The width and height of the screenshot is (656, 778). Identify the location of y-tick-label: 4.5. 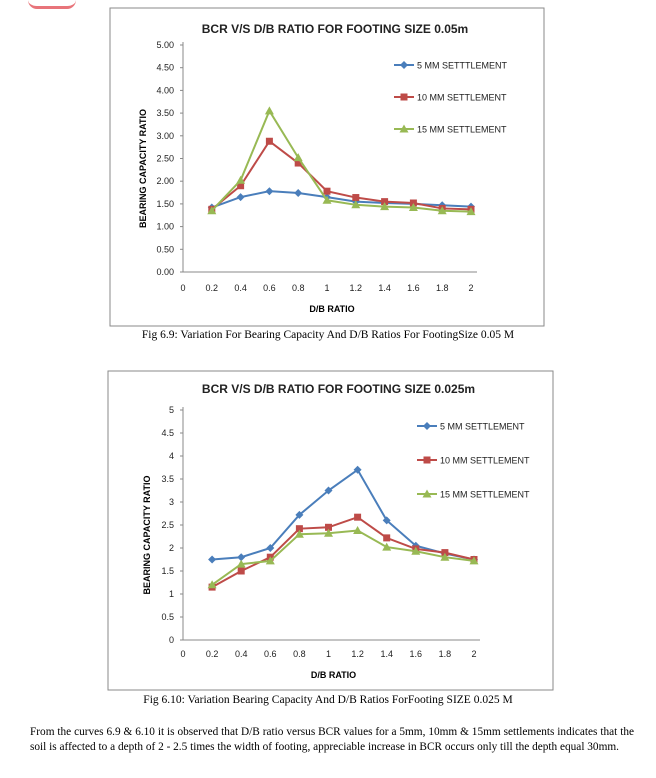
(167, 433).